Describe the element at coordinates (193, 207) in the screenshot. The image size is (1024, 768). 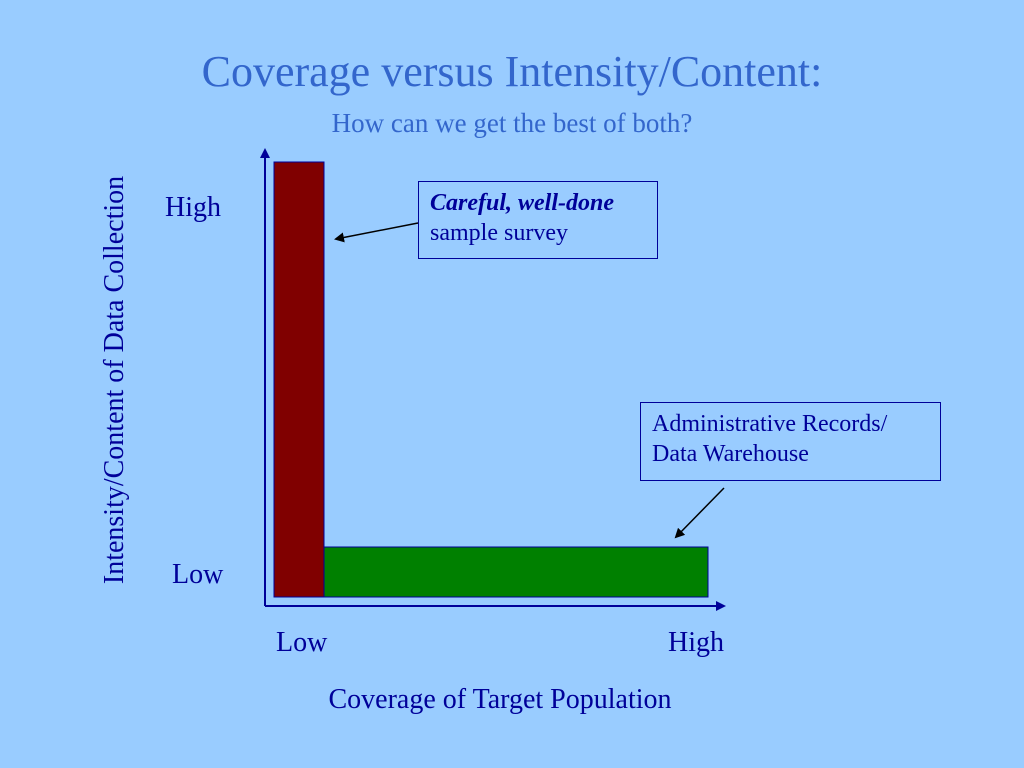
I see `y-tick-high: High` at that location.